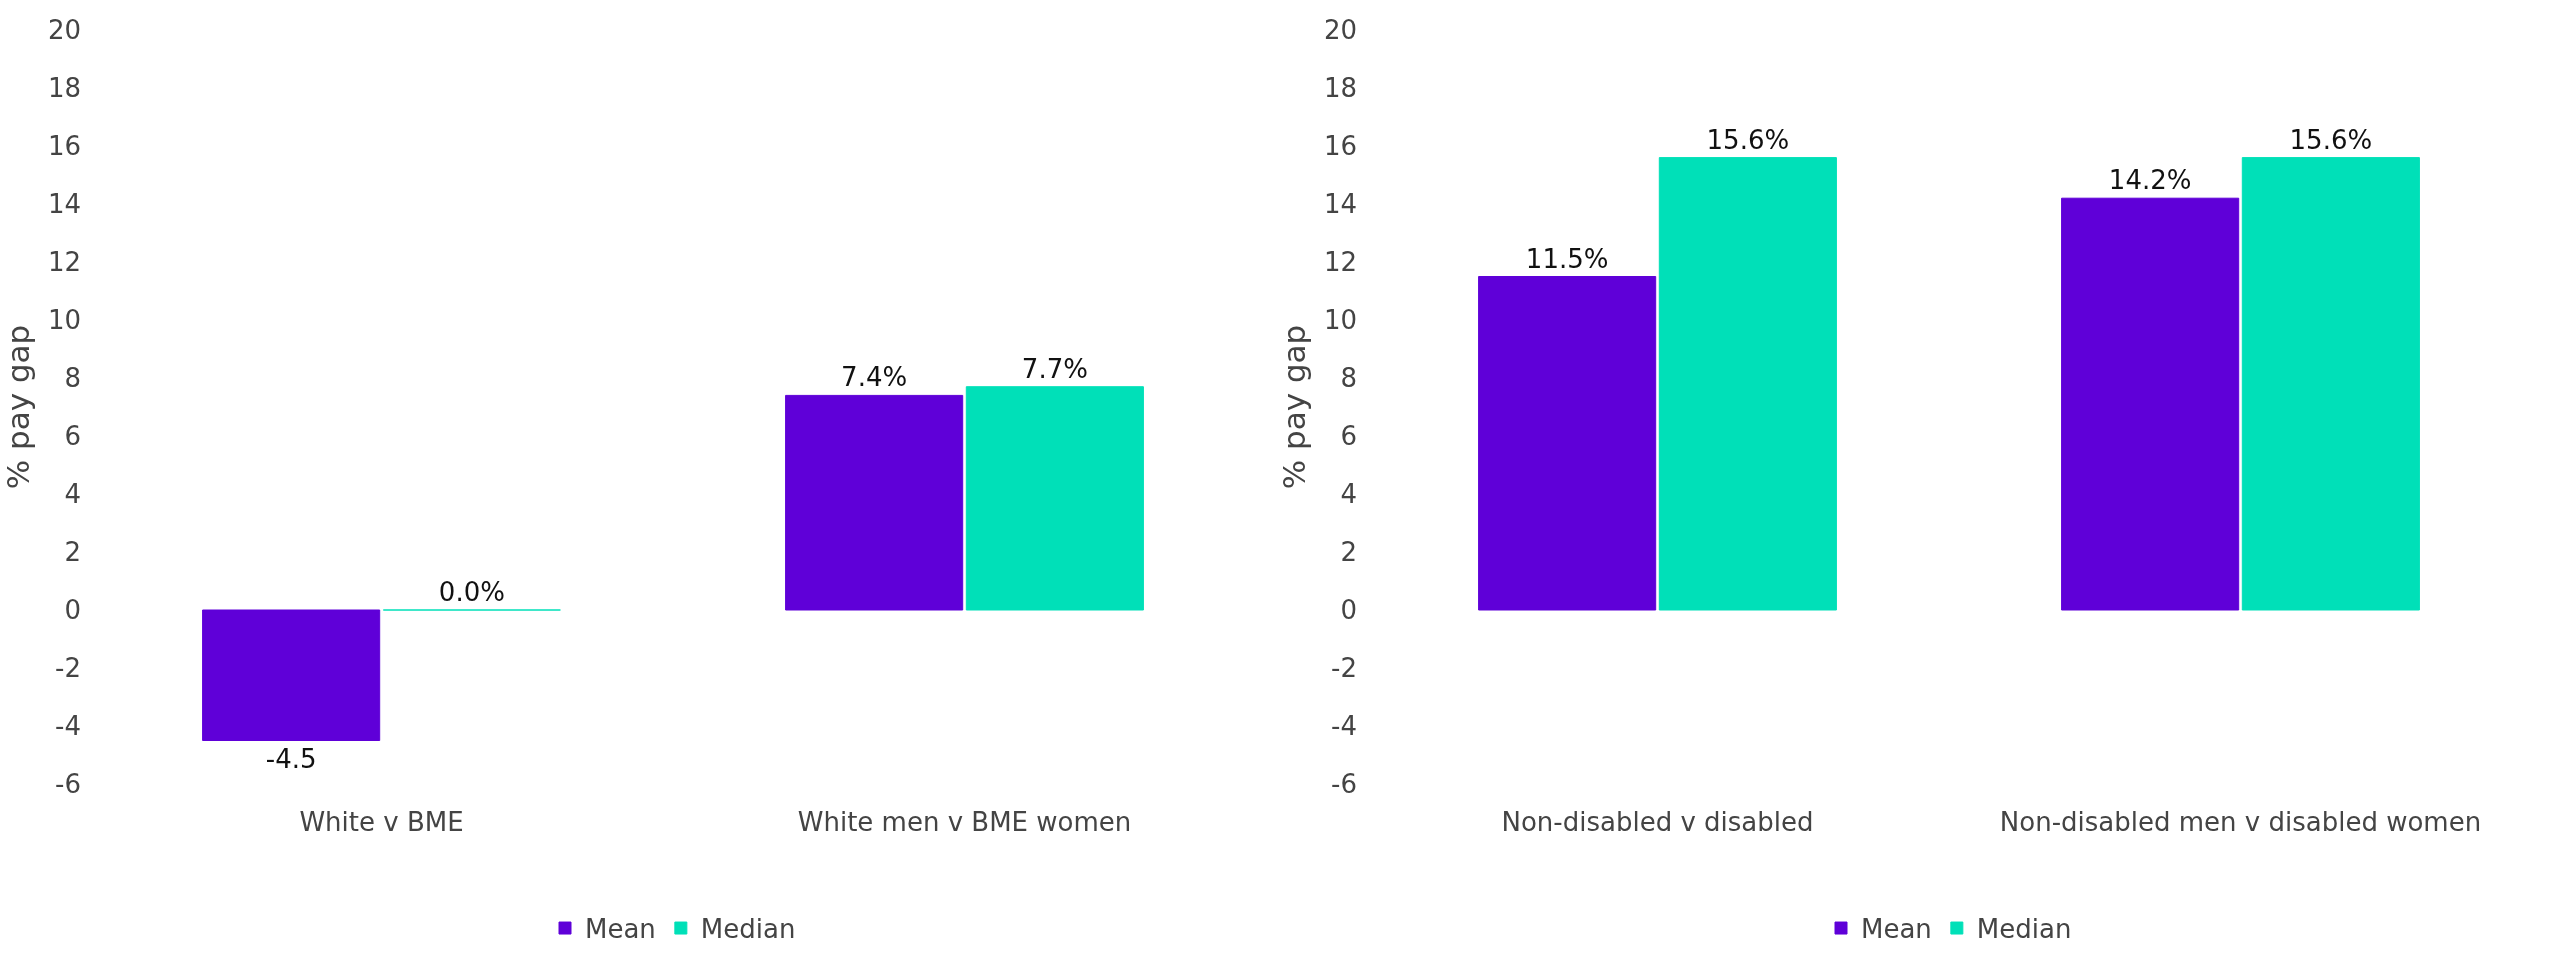 This screenshot has height=974, width=2552. What do you see at coordinates (2150, 180) in the screenshot?
I see `data-label: 14.2%` at bounding box center [2150, 180].